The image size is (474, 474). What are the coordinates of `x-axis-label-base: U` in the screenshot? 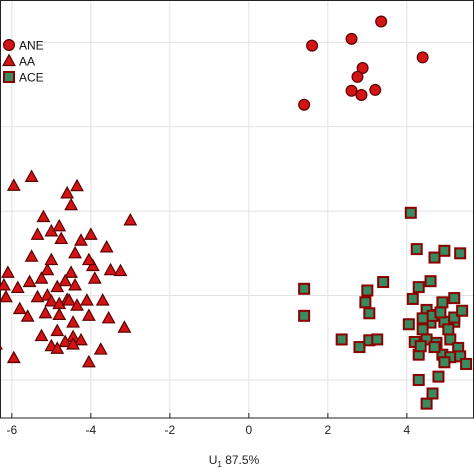 It's located at (213, 460).